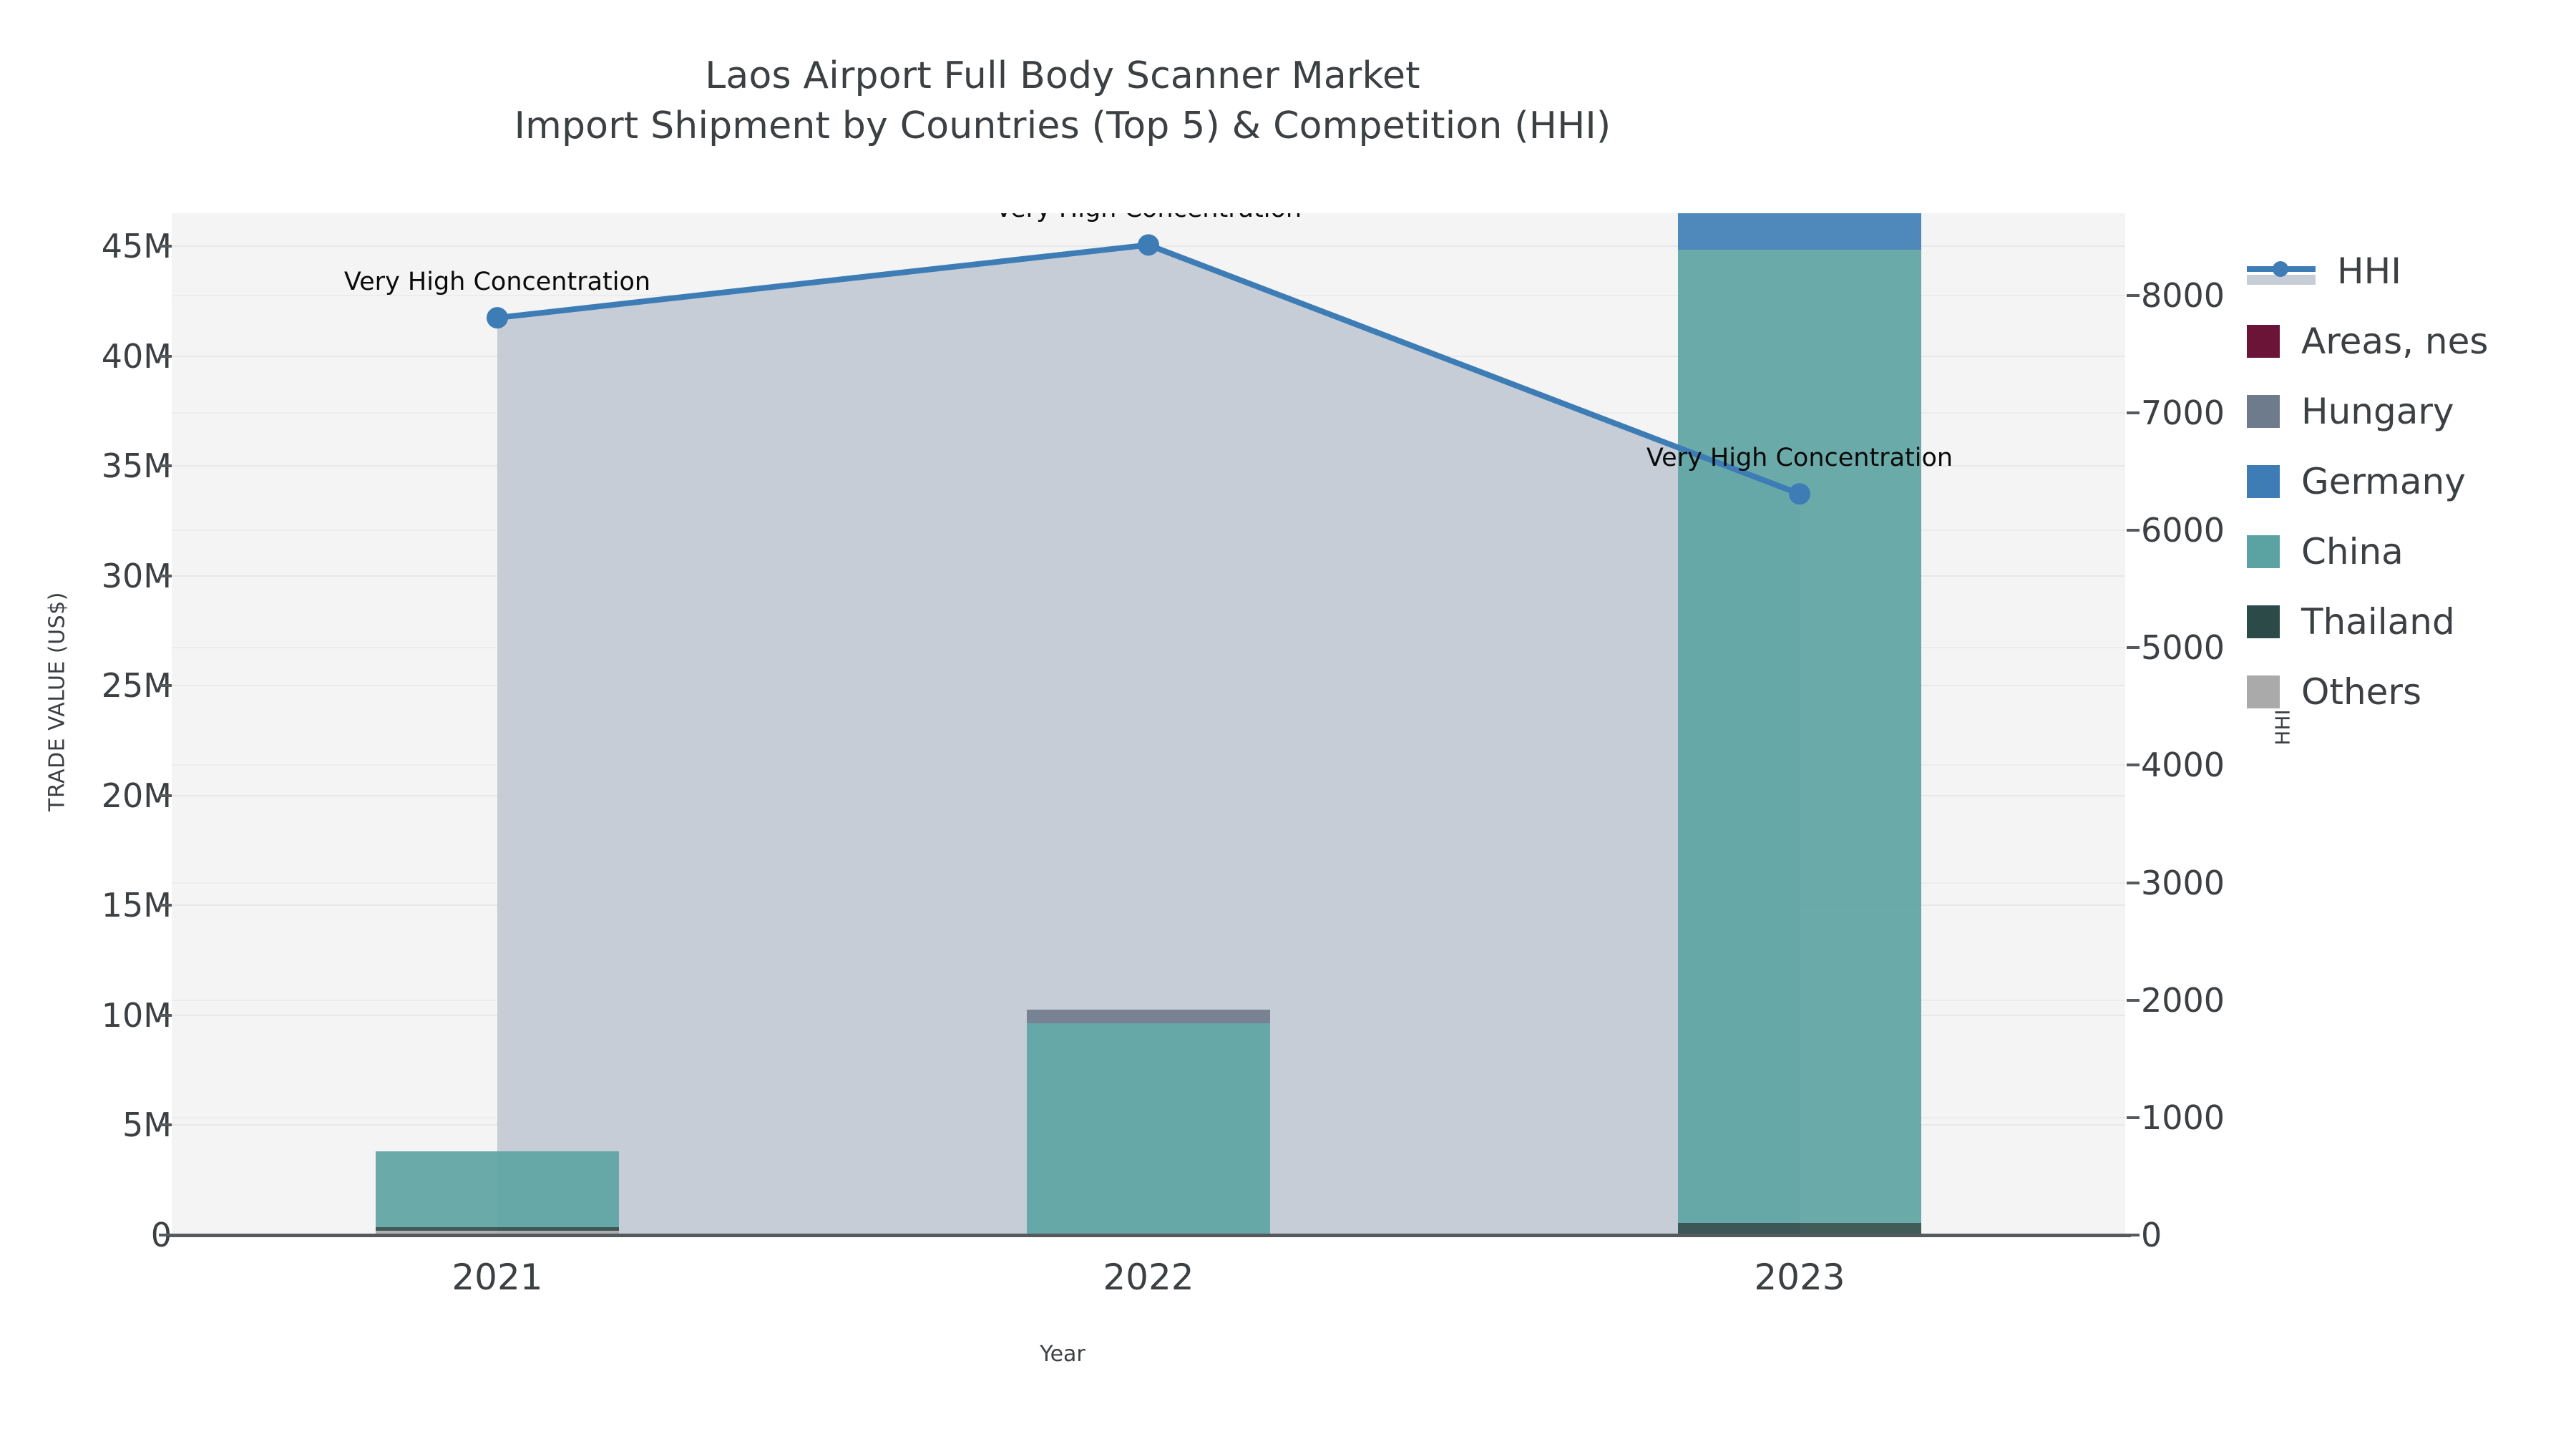 This screenshot has height=1449, width=2576. Describe the element at coordinates (136, 1015) in the screenshot. I see `y-tick-left-10M: 10M` at that location.